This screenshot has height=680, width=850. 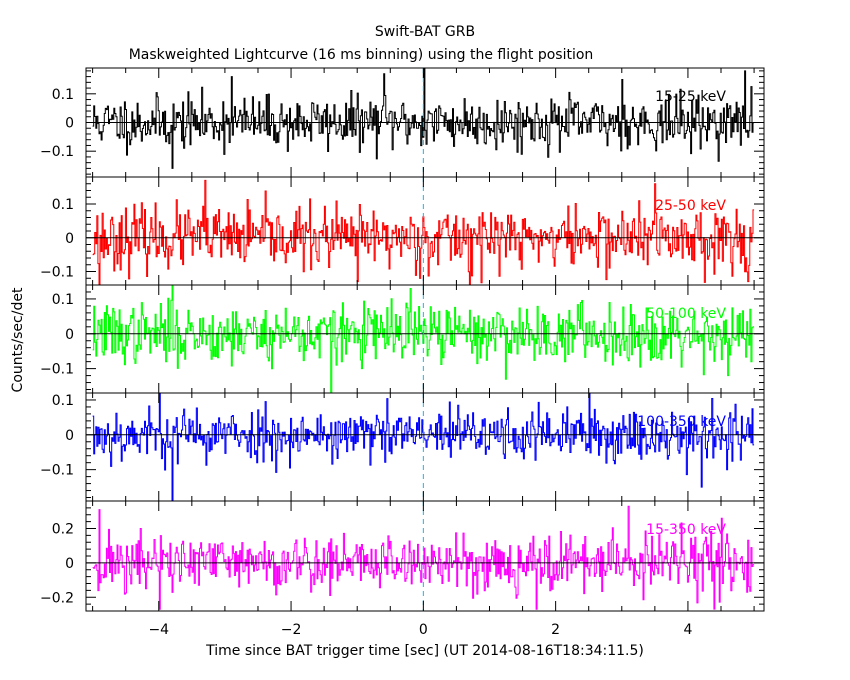 I want to click on x-tick-label: 4, so click(x=687, y=630).